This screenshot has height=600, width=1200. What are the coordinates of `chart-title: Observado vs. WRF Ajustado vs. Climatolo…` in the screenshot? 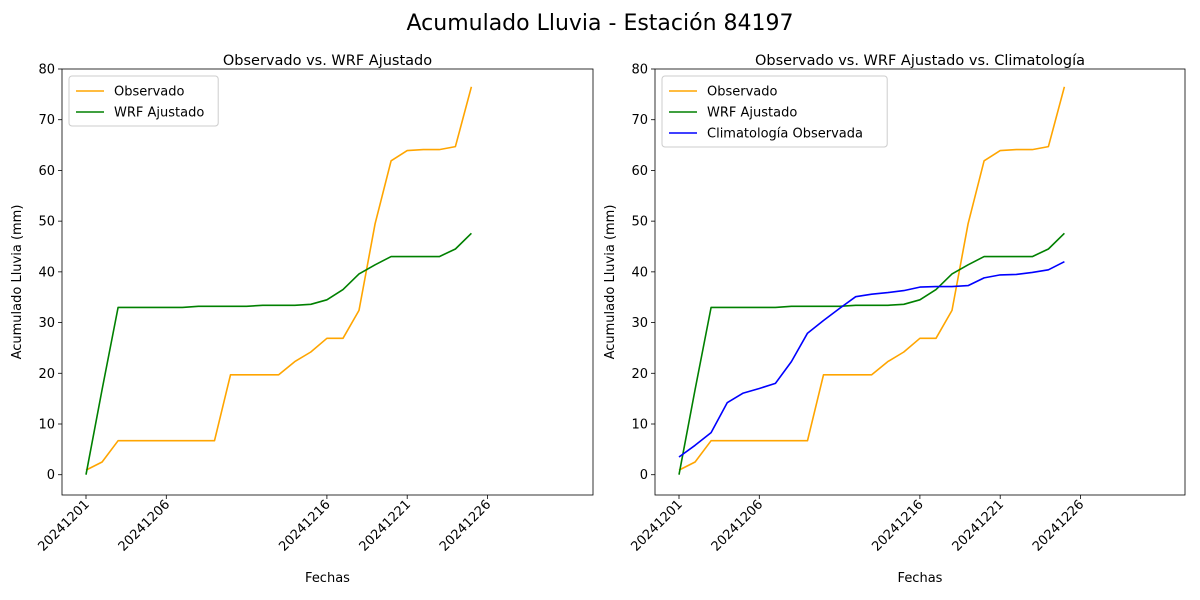 It's located at (920, 61).